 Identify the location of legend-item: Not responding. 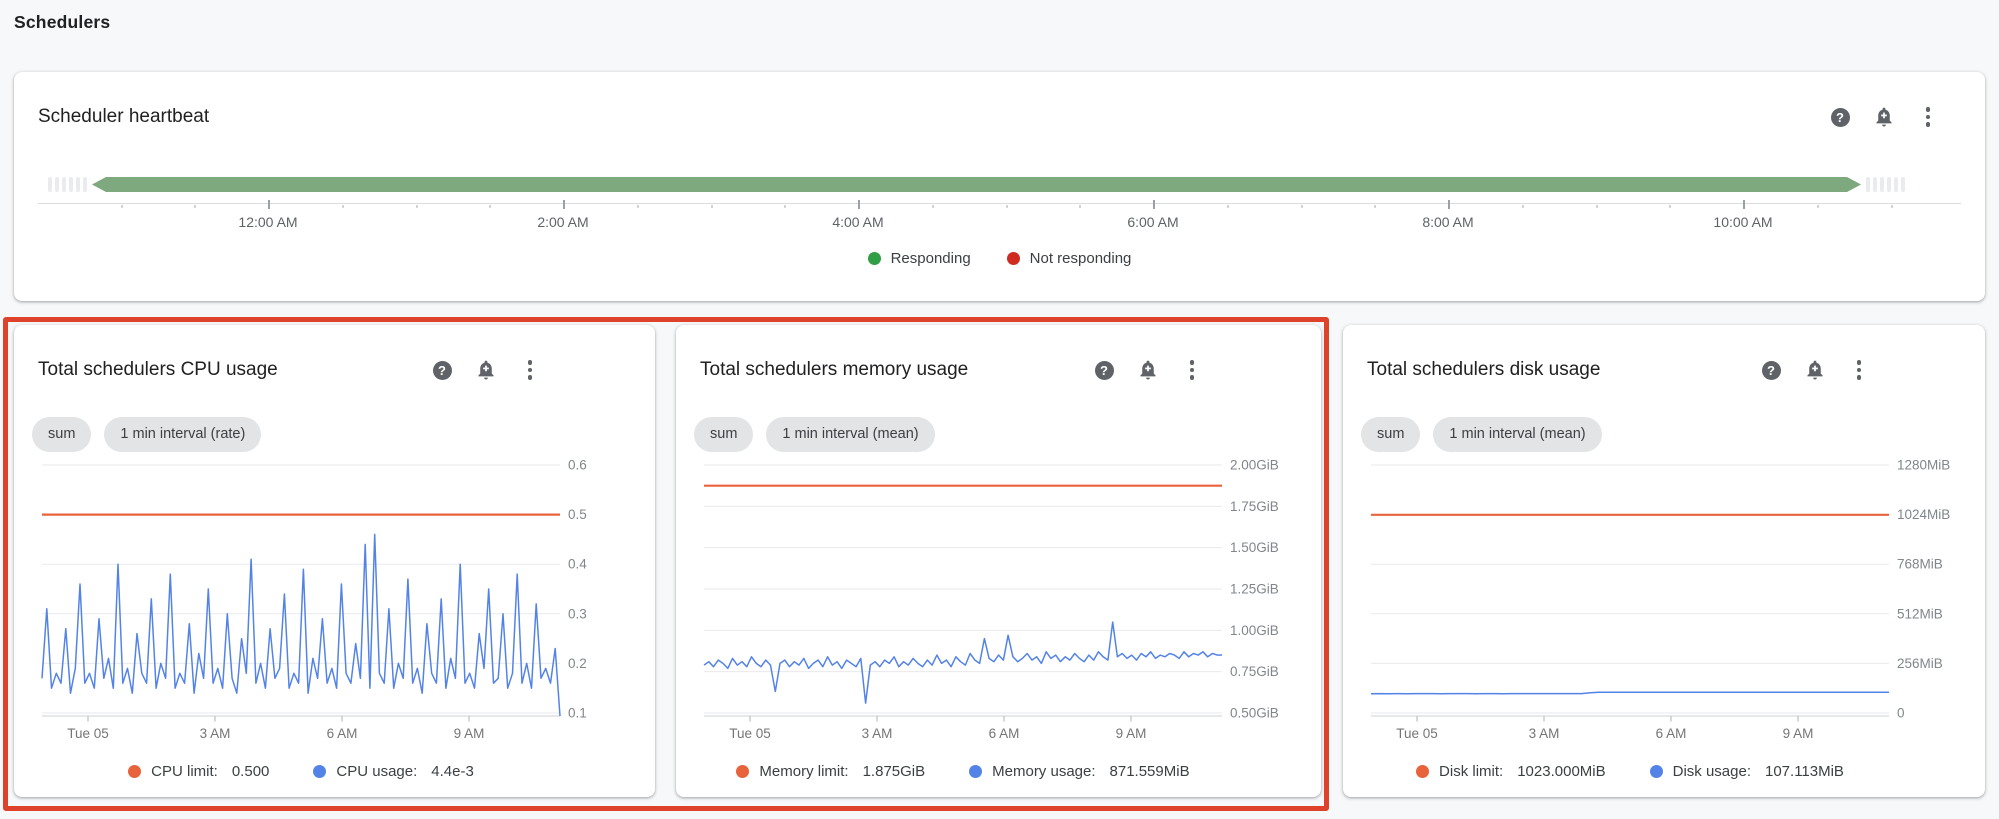
(1068, 258).